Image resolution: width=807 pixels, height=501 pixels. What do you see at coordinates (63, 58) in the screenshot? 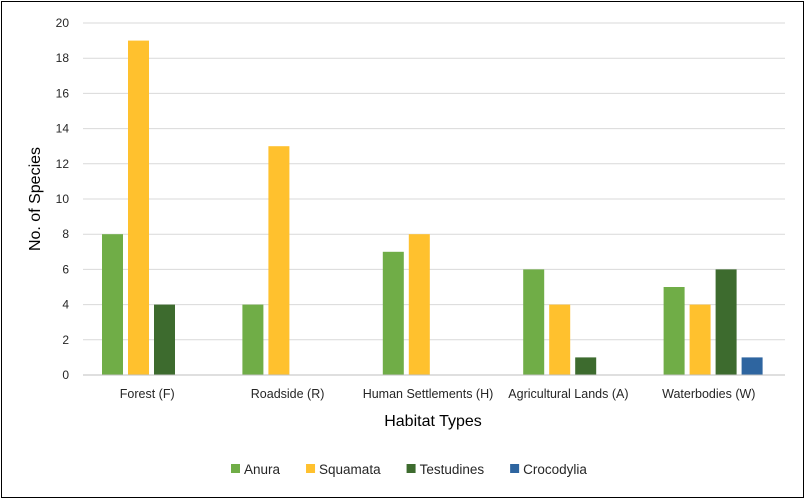
I see `y-tick-label: 18` at bounding box center [63, 58].